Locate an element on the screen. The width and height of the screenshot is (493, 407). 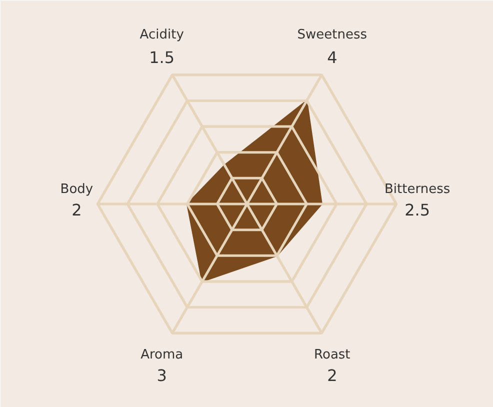
spoke-label: Aroma 3 is located at coordinates (162, 367).